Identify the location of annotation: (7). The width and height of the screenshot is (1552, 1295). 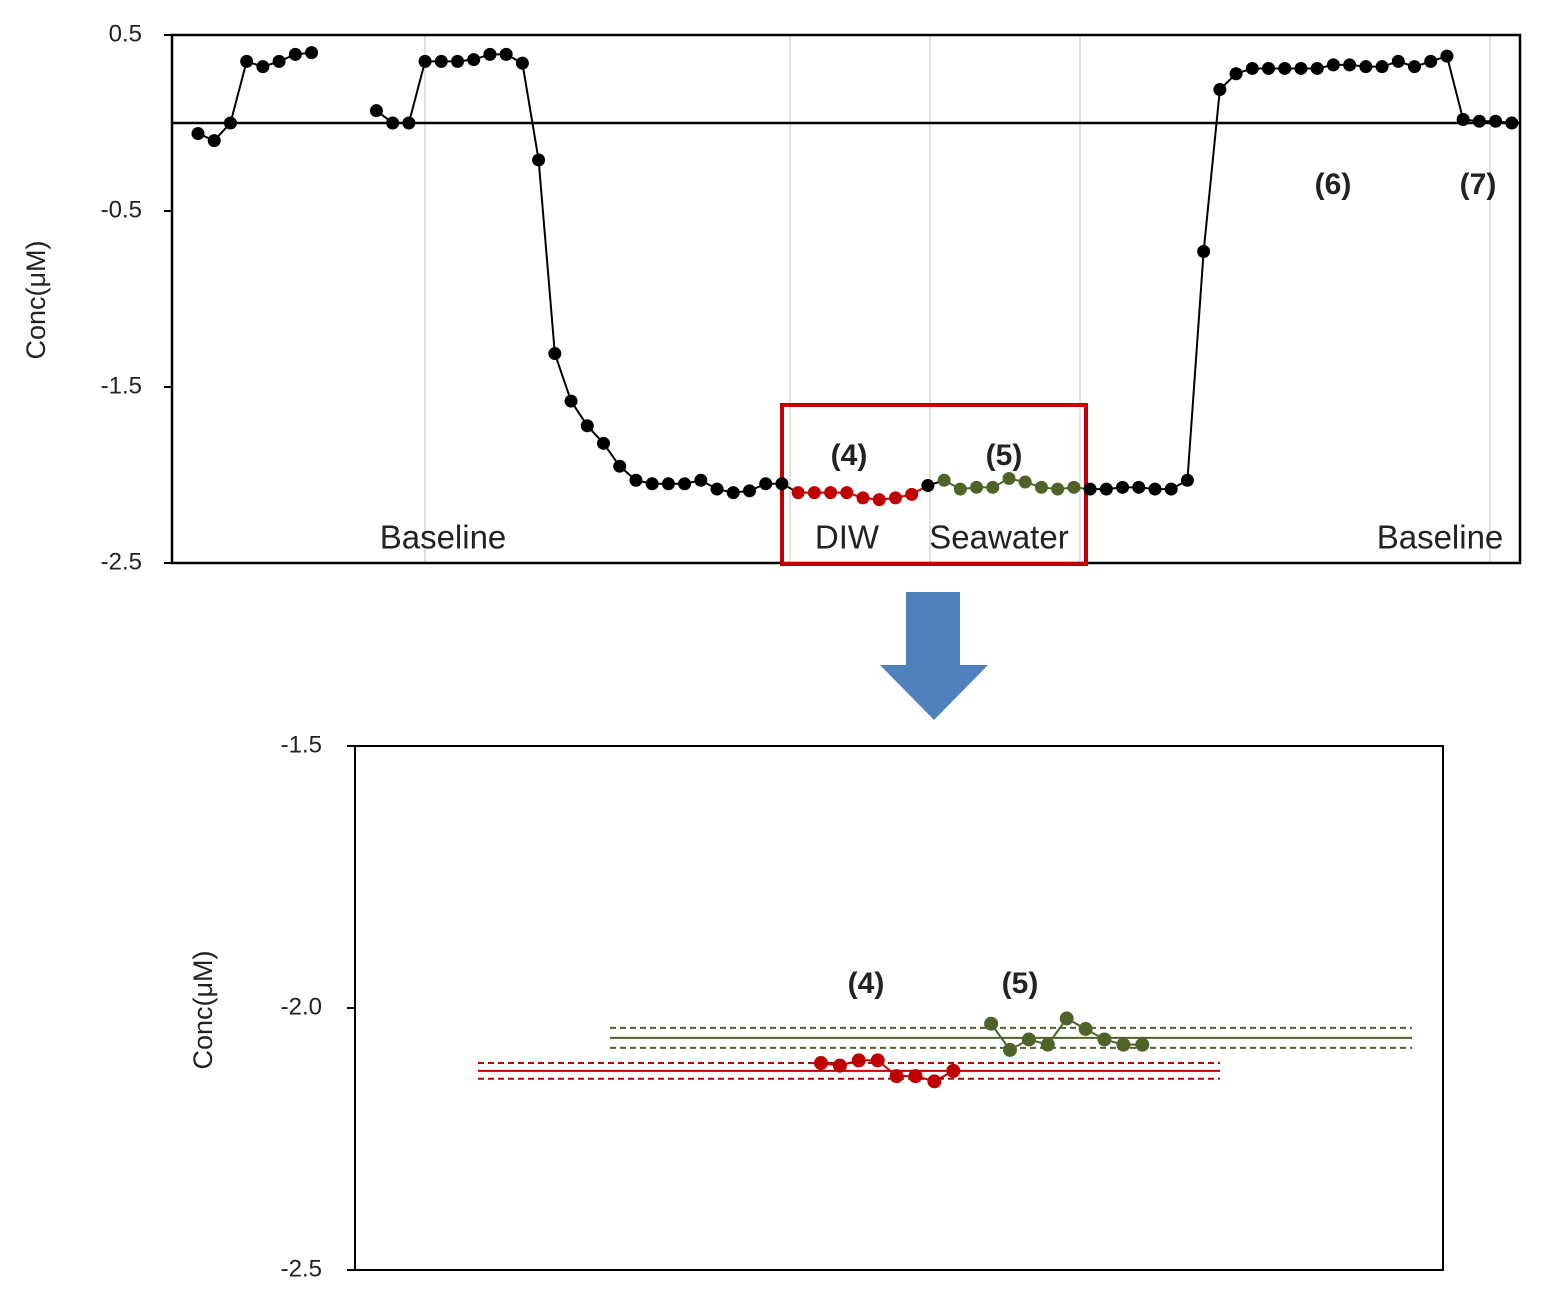
(1478, 184).